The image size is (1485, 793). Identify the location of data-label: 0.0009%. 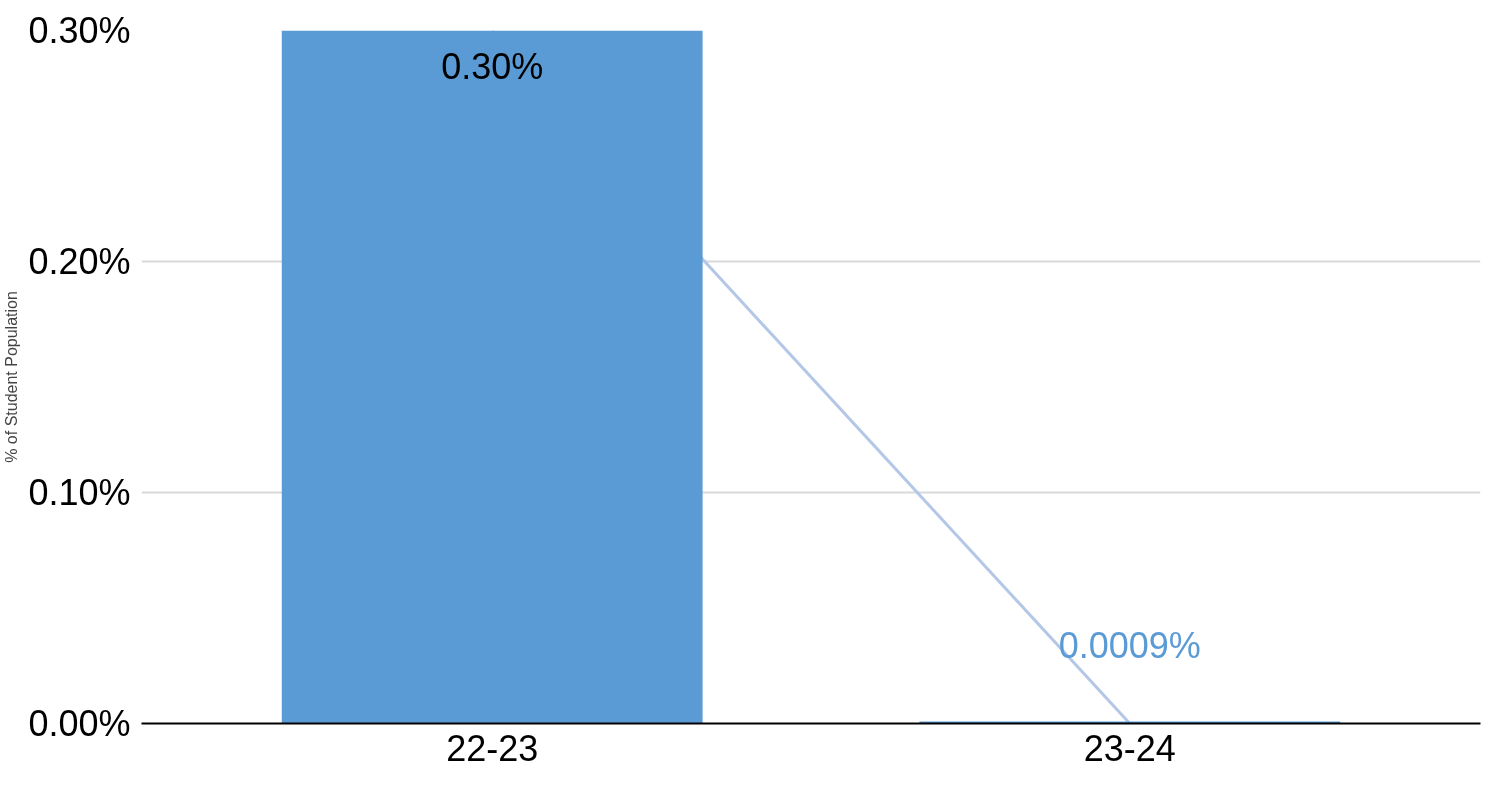
(1129, 646).